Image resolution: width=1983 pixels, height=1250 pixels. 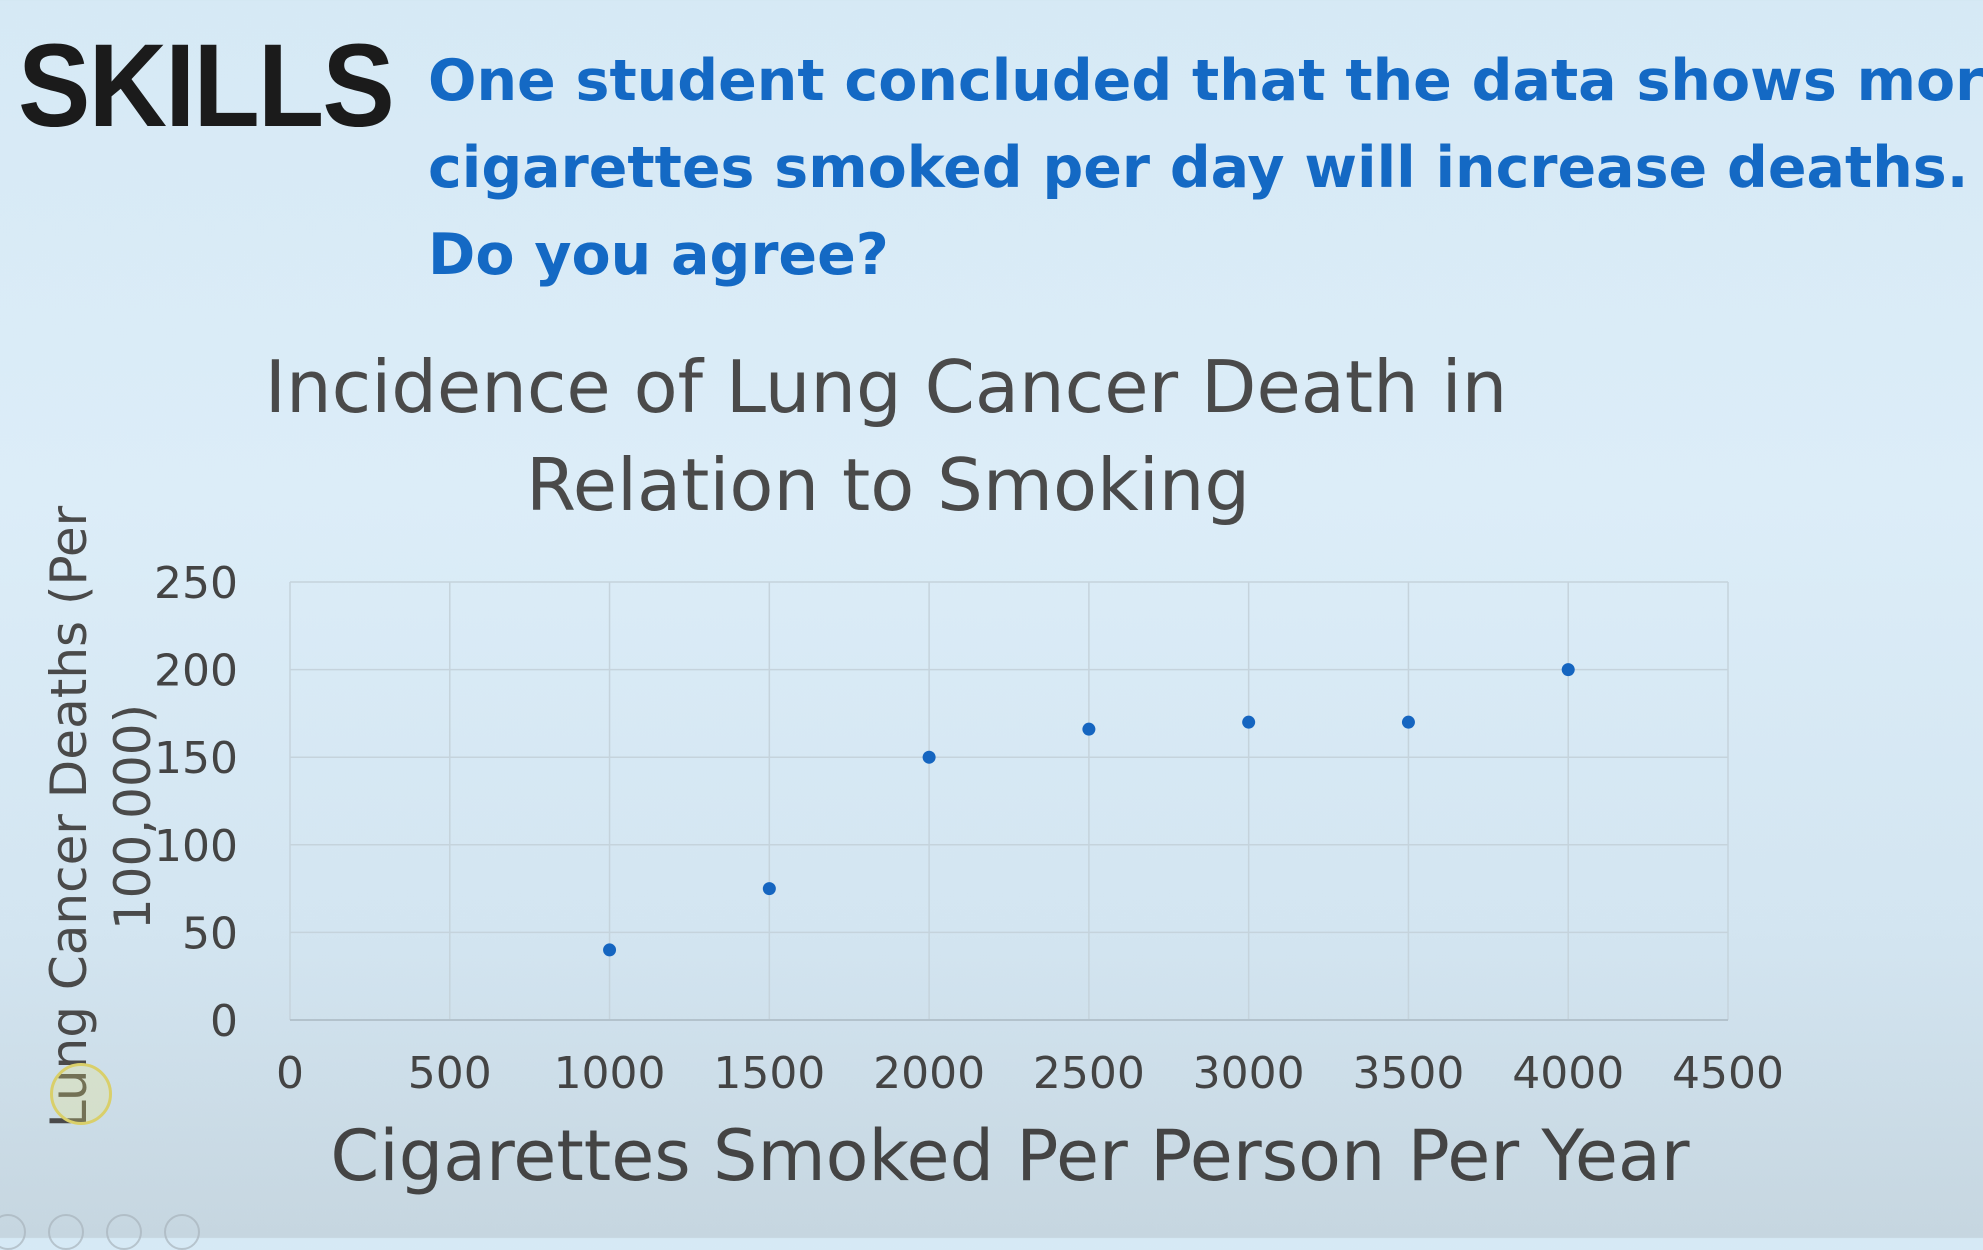 What do you see at coordinates (1728, 1073) in the screenshot?
I see `x-tick-label: 4500` at bounding box center [1728, 1073].